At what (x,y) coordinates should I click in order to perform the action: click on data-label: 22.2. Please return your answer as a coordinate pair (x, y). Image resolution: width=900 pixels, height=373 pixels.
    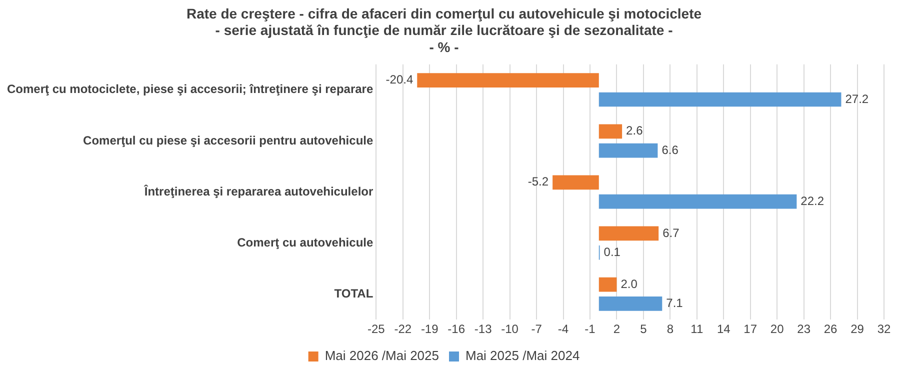
    Looking at the image, I should click on (812, 201).